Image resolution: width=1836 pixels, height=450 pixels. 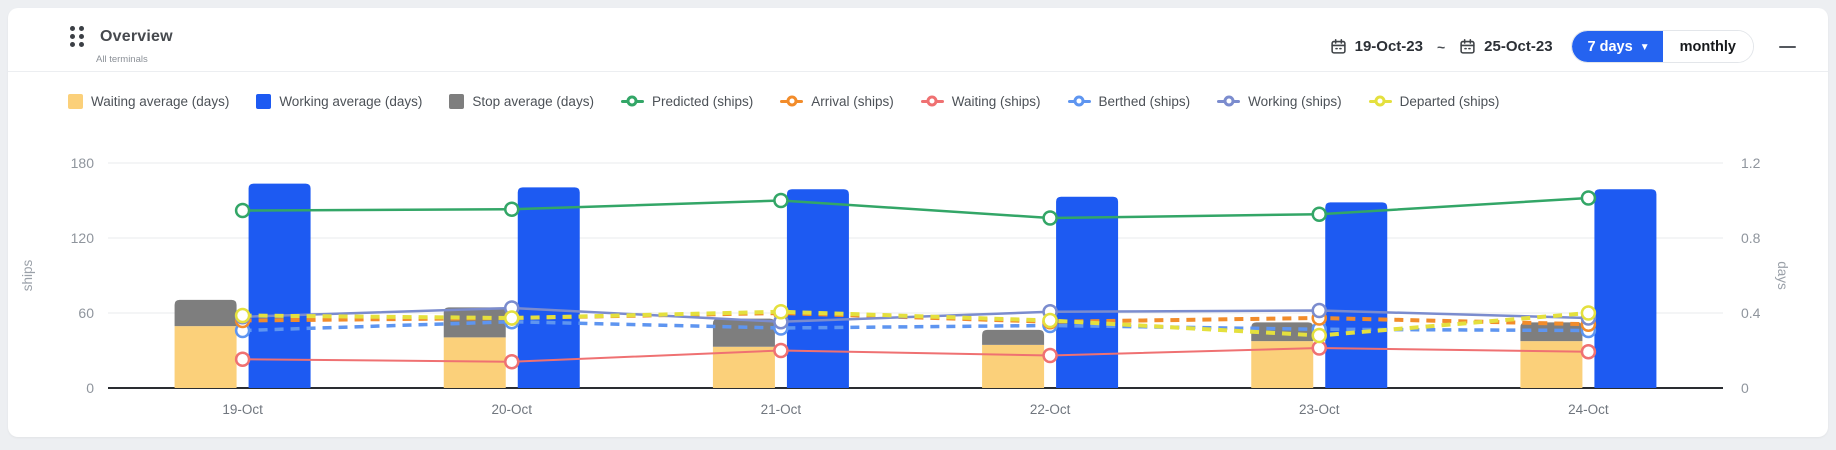 What do you see at coordinates (1319, 409) in the screenshot?
I see `x-axis-label: 23-Oct` at bounding box center [1319, 409].